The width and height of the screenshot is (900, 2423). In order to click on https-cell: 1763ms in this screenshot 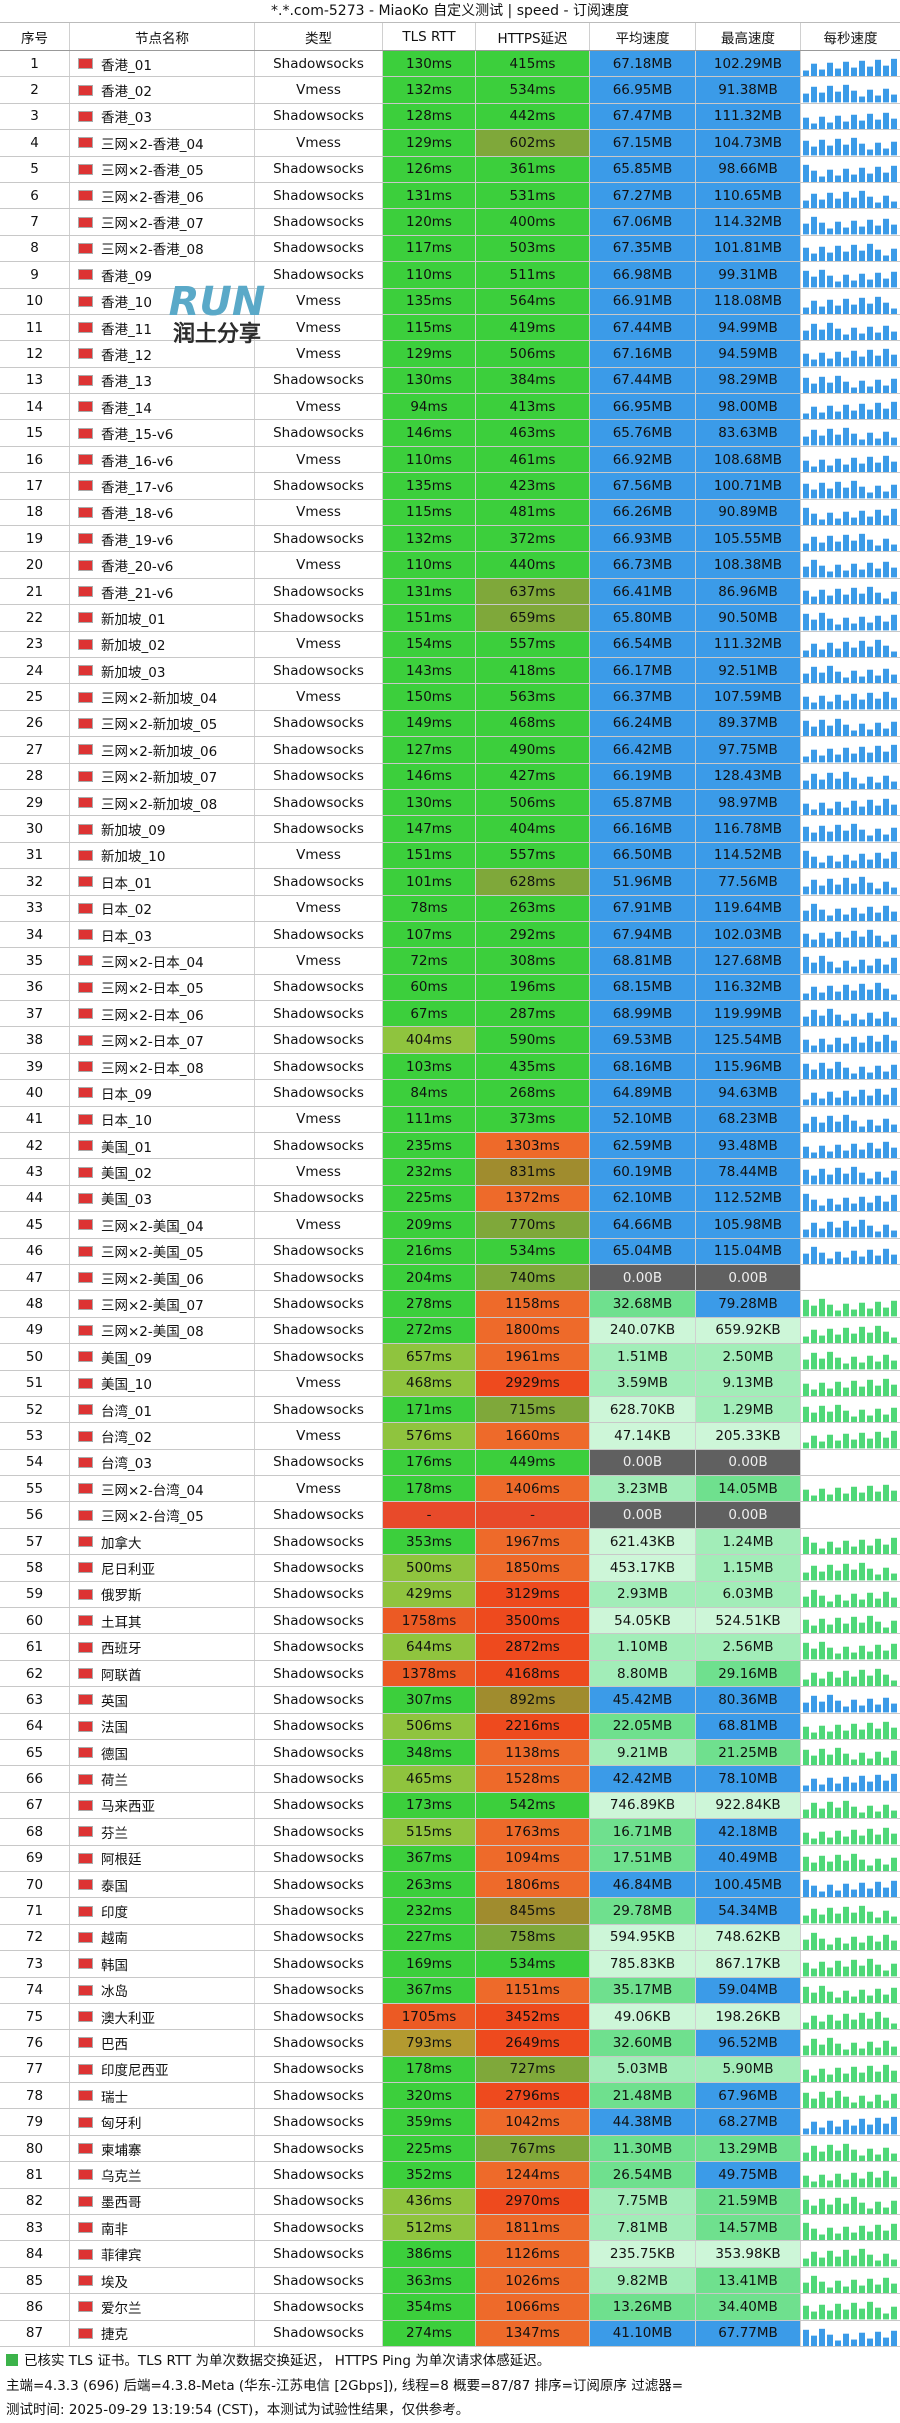, I will do `click(533, 1832)`.